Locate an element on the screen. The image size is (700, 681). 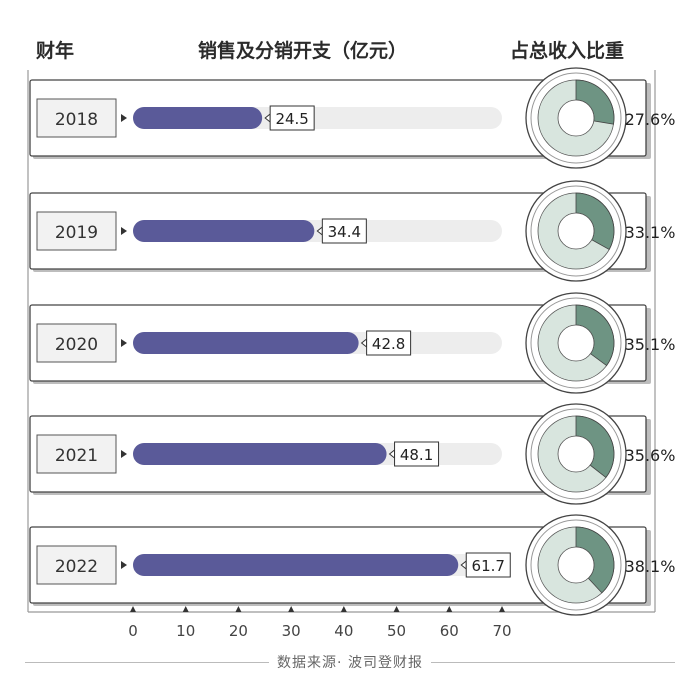
value-label: 61.7 is located at coordinates (488, 566).